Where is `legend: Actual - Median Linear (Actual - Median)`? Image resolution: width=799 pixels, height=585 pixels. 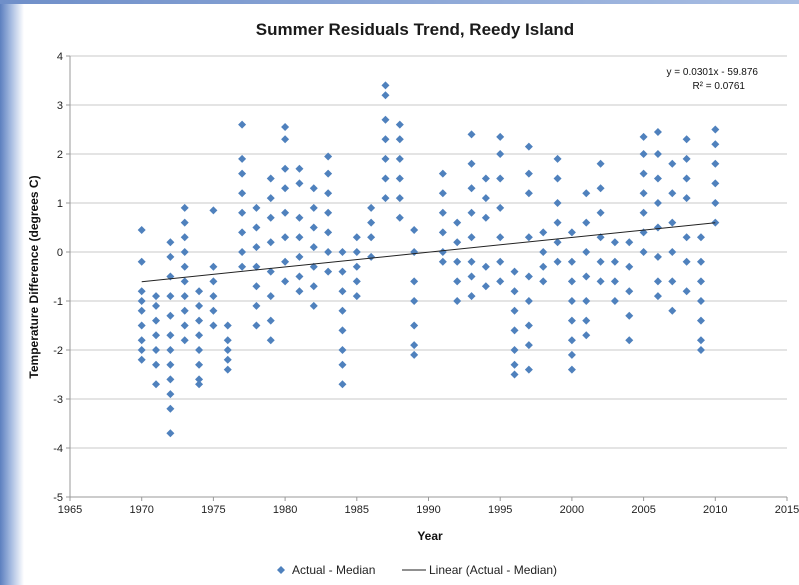 legend: Actual - Median Linear (Actual - Median) is located at coordinates (417, 570).